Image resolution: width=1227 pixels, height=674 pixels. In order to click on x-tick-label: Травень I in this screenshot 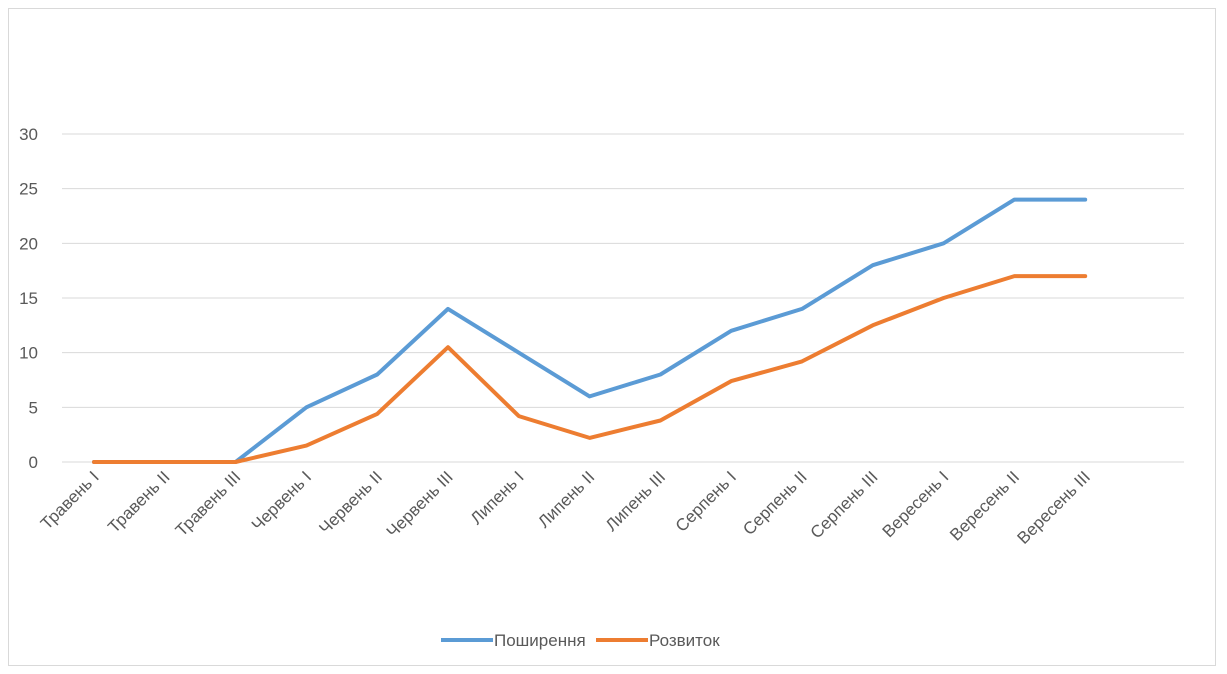, I will do `click(70, 500)`.